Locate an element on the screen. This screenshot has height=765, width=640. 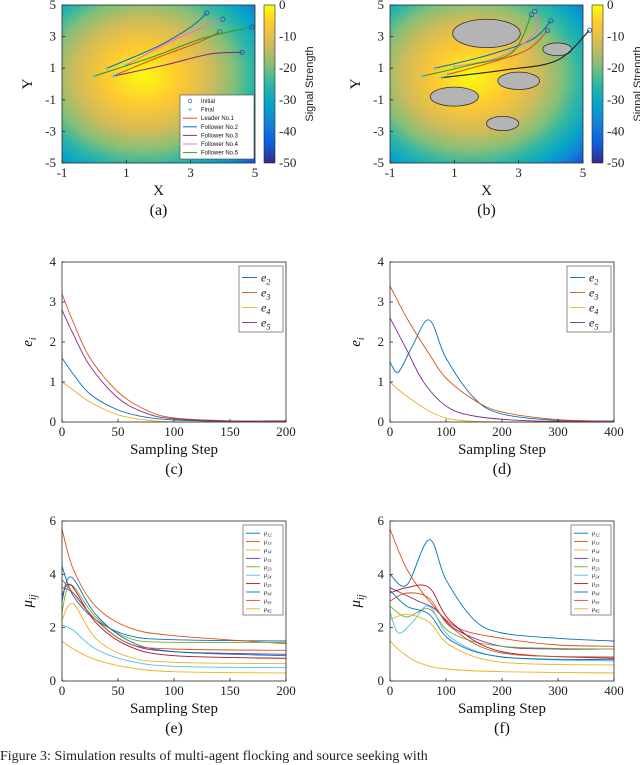
colorbar-tick: -50 is located at coordinates (615, 162).